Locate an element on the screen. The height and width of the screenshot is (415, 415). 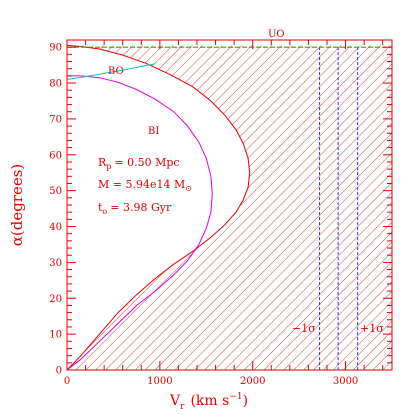
time-param: to = 3.98 Gyr is located at coordinates (135, 208).